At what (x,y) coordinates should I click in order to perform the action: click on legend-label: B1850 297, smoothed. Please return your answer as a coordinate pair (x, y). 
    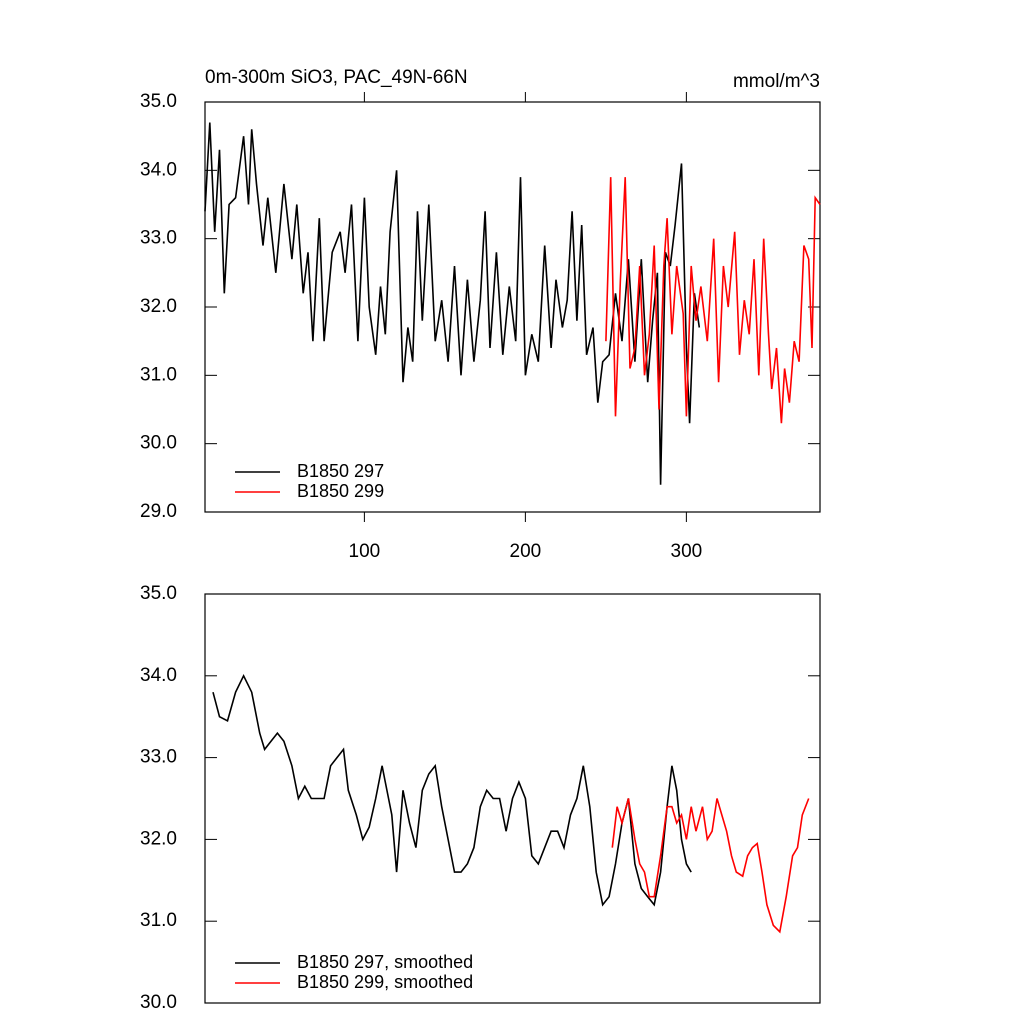
    Looking at the image, I should click on (385, 962).